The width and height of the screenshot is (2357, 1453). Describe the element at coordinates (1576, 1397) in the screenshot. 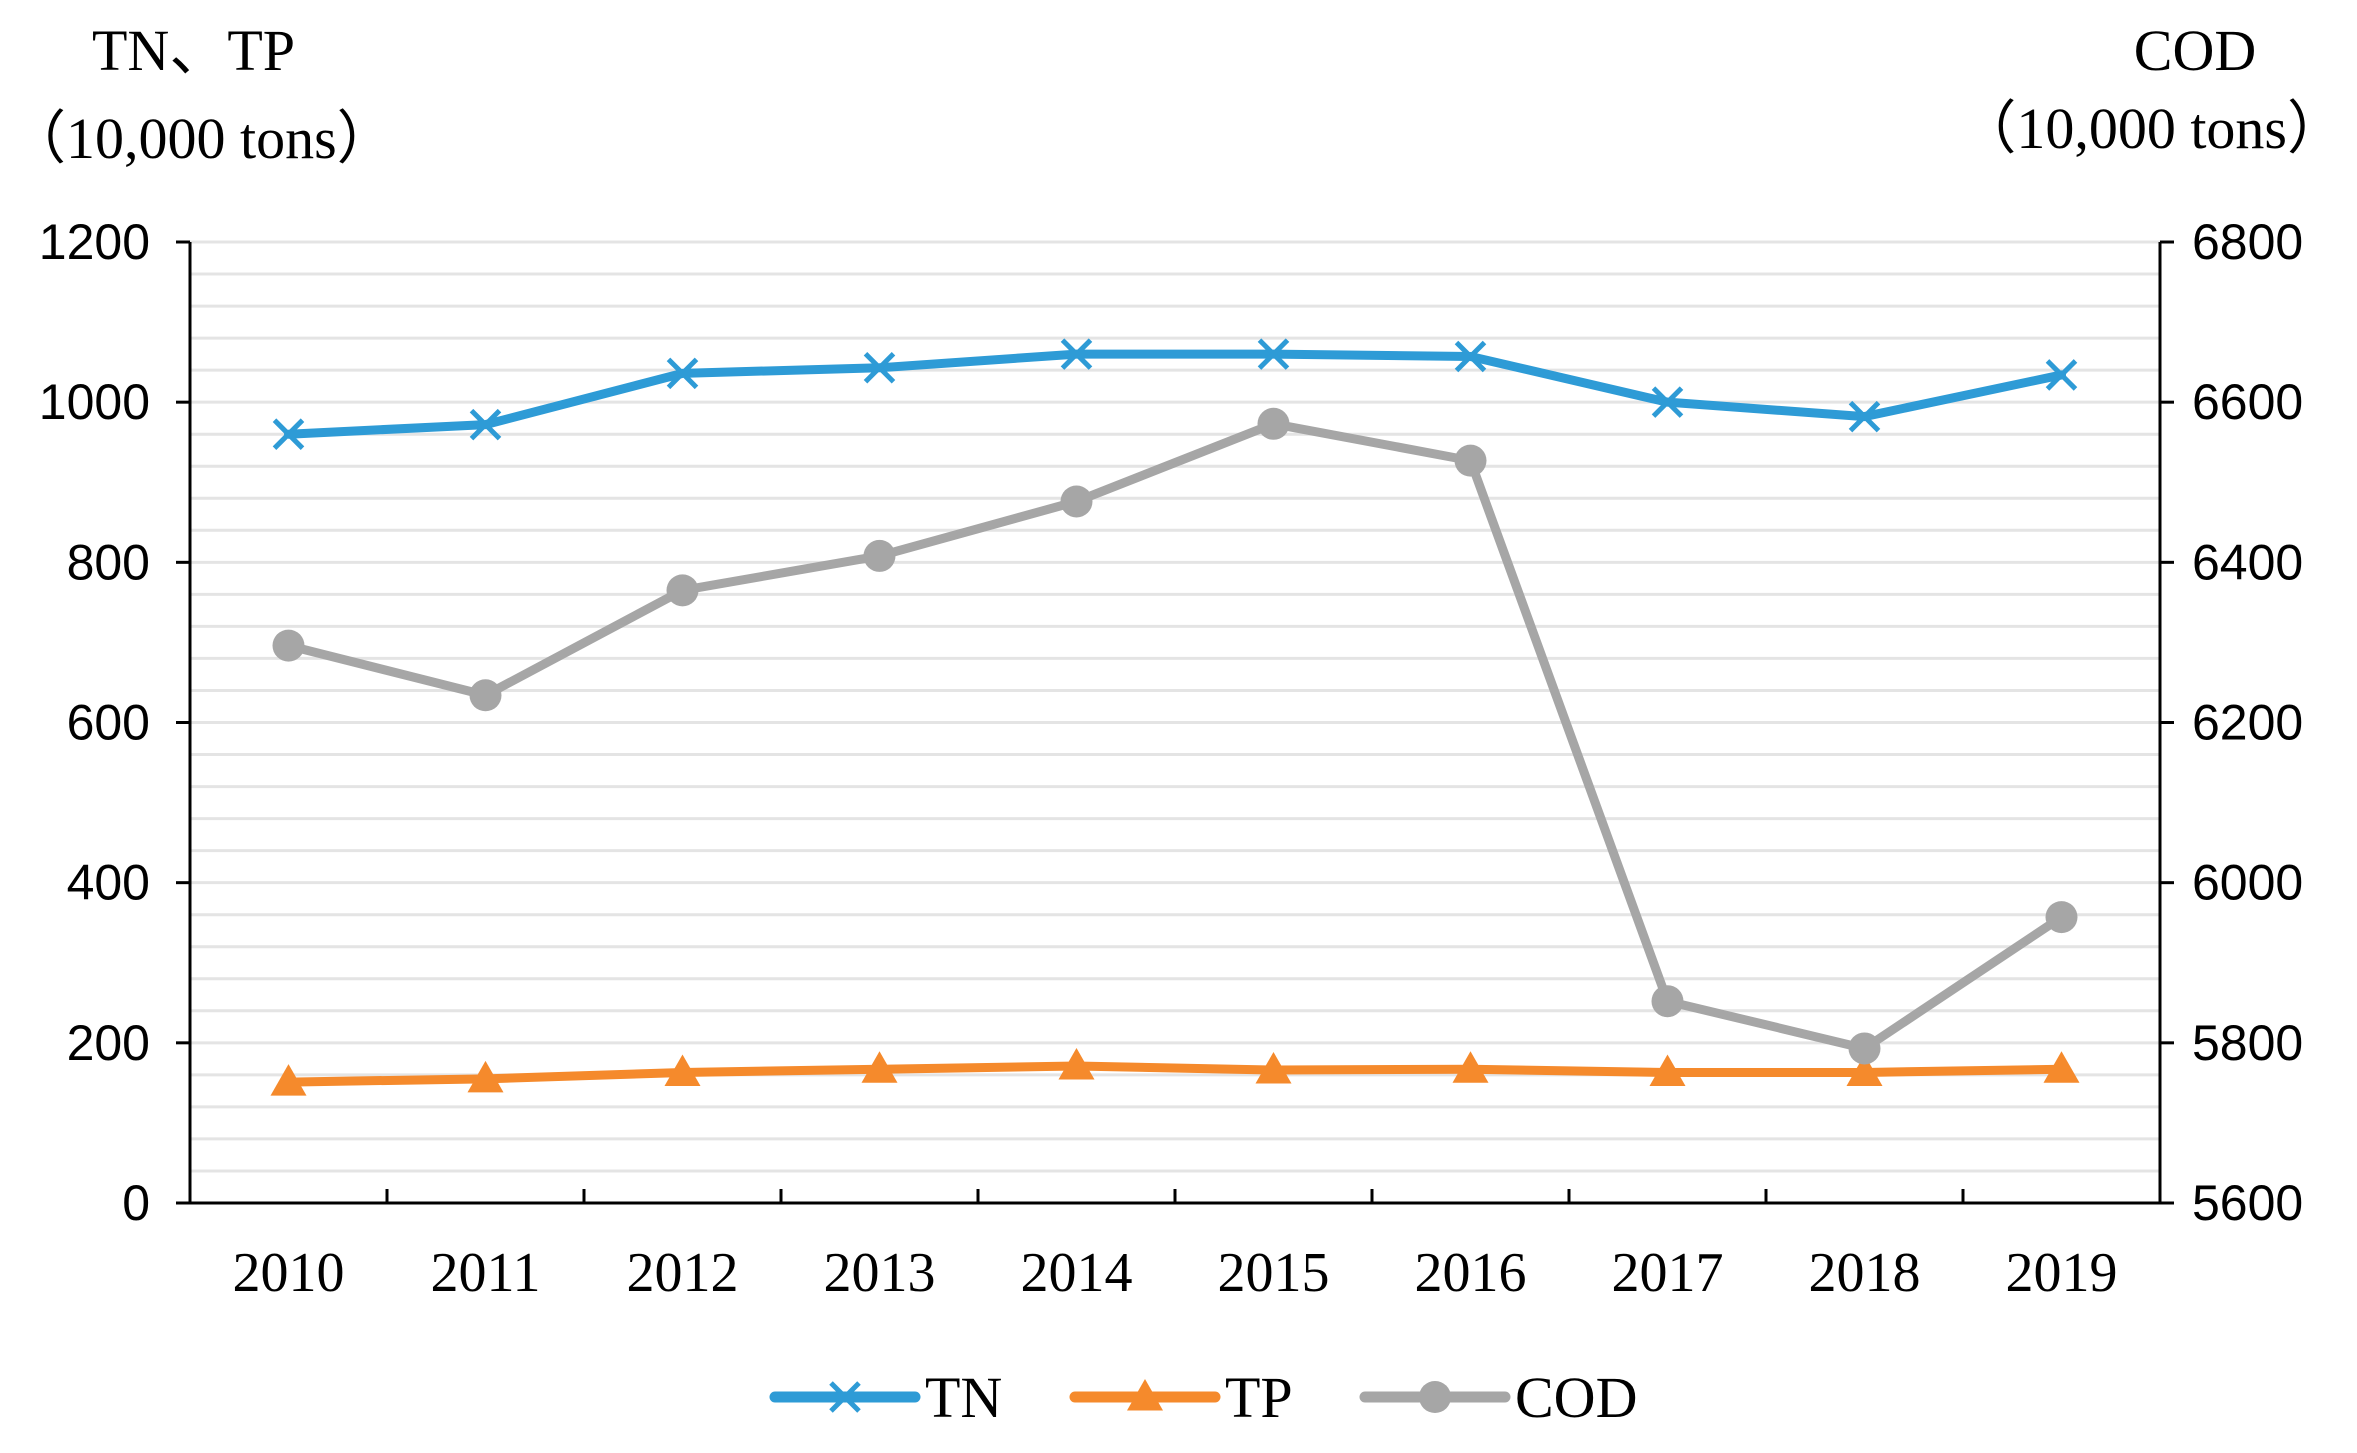

I see `legend-label-cod: COD` at that location.